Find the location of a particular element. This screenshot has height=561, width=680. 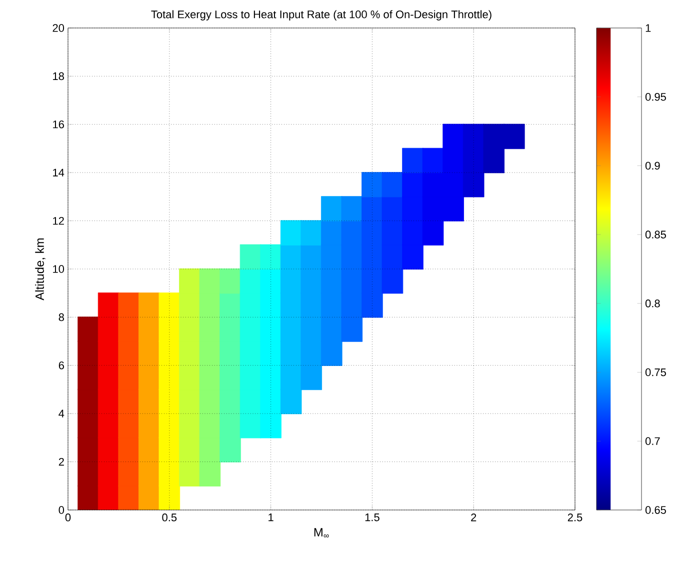

color-bar-label: 1 is located at coordinates (648, 28).